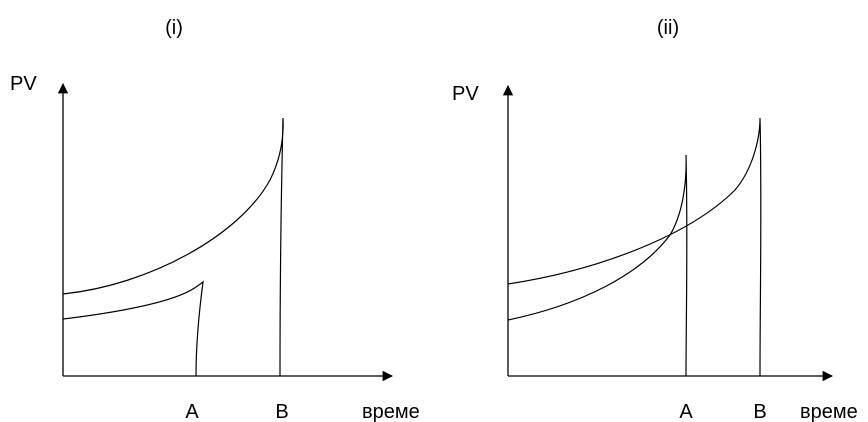 This screenshot has height=422, width=868. What do you see at coordinates (174, 28) in the screenshot?
I see `panel-i-title: (i)` at bounding box center [174, 28].